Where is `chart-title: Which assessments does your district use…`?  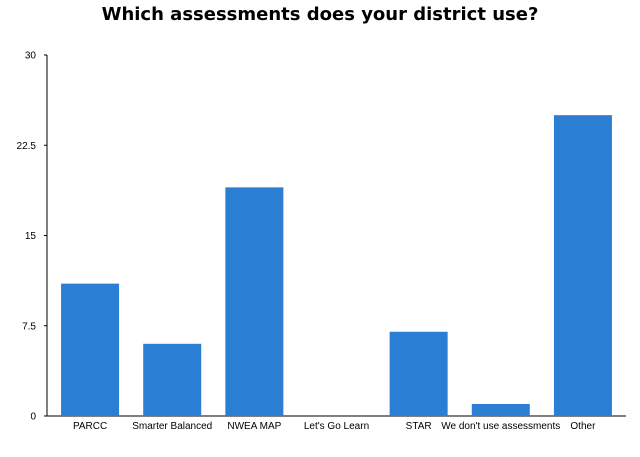
chart-title: Which assessments does your district use… is located at coordinates (320, 14).